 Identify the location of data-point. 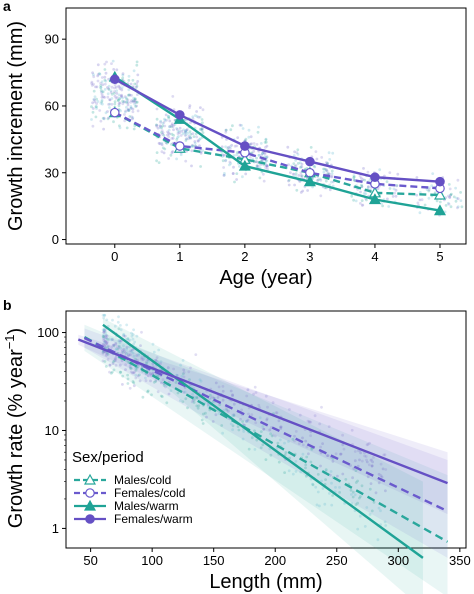
(180, 115).